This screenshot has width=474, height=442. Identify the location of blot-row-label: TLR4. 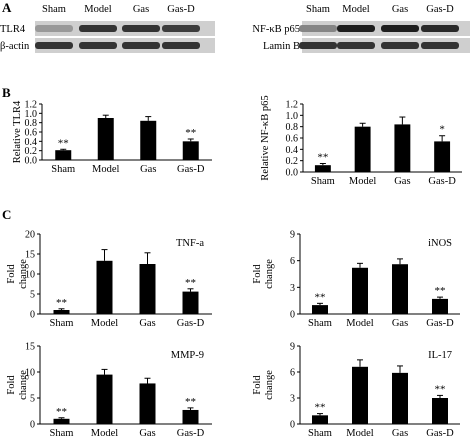
(13, 29).